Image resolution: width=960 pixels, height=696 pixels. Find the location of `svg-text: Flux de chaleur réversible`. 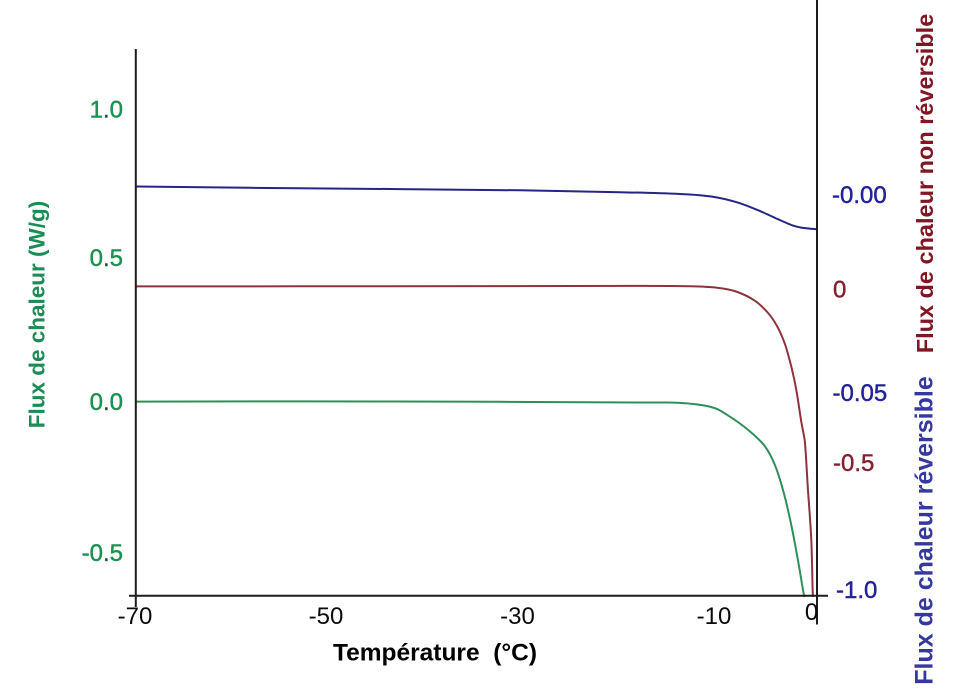

svg-text: Flux de chaleur réversible is located at coordinates (925, 530).